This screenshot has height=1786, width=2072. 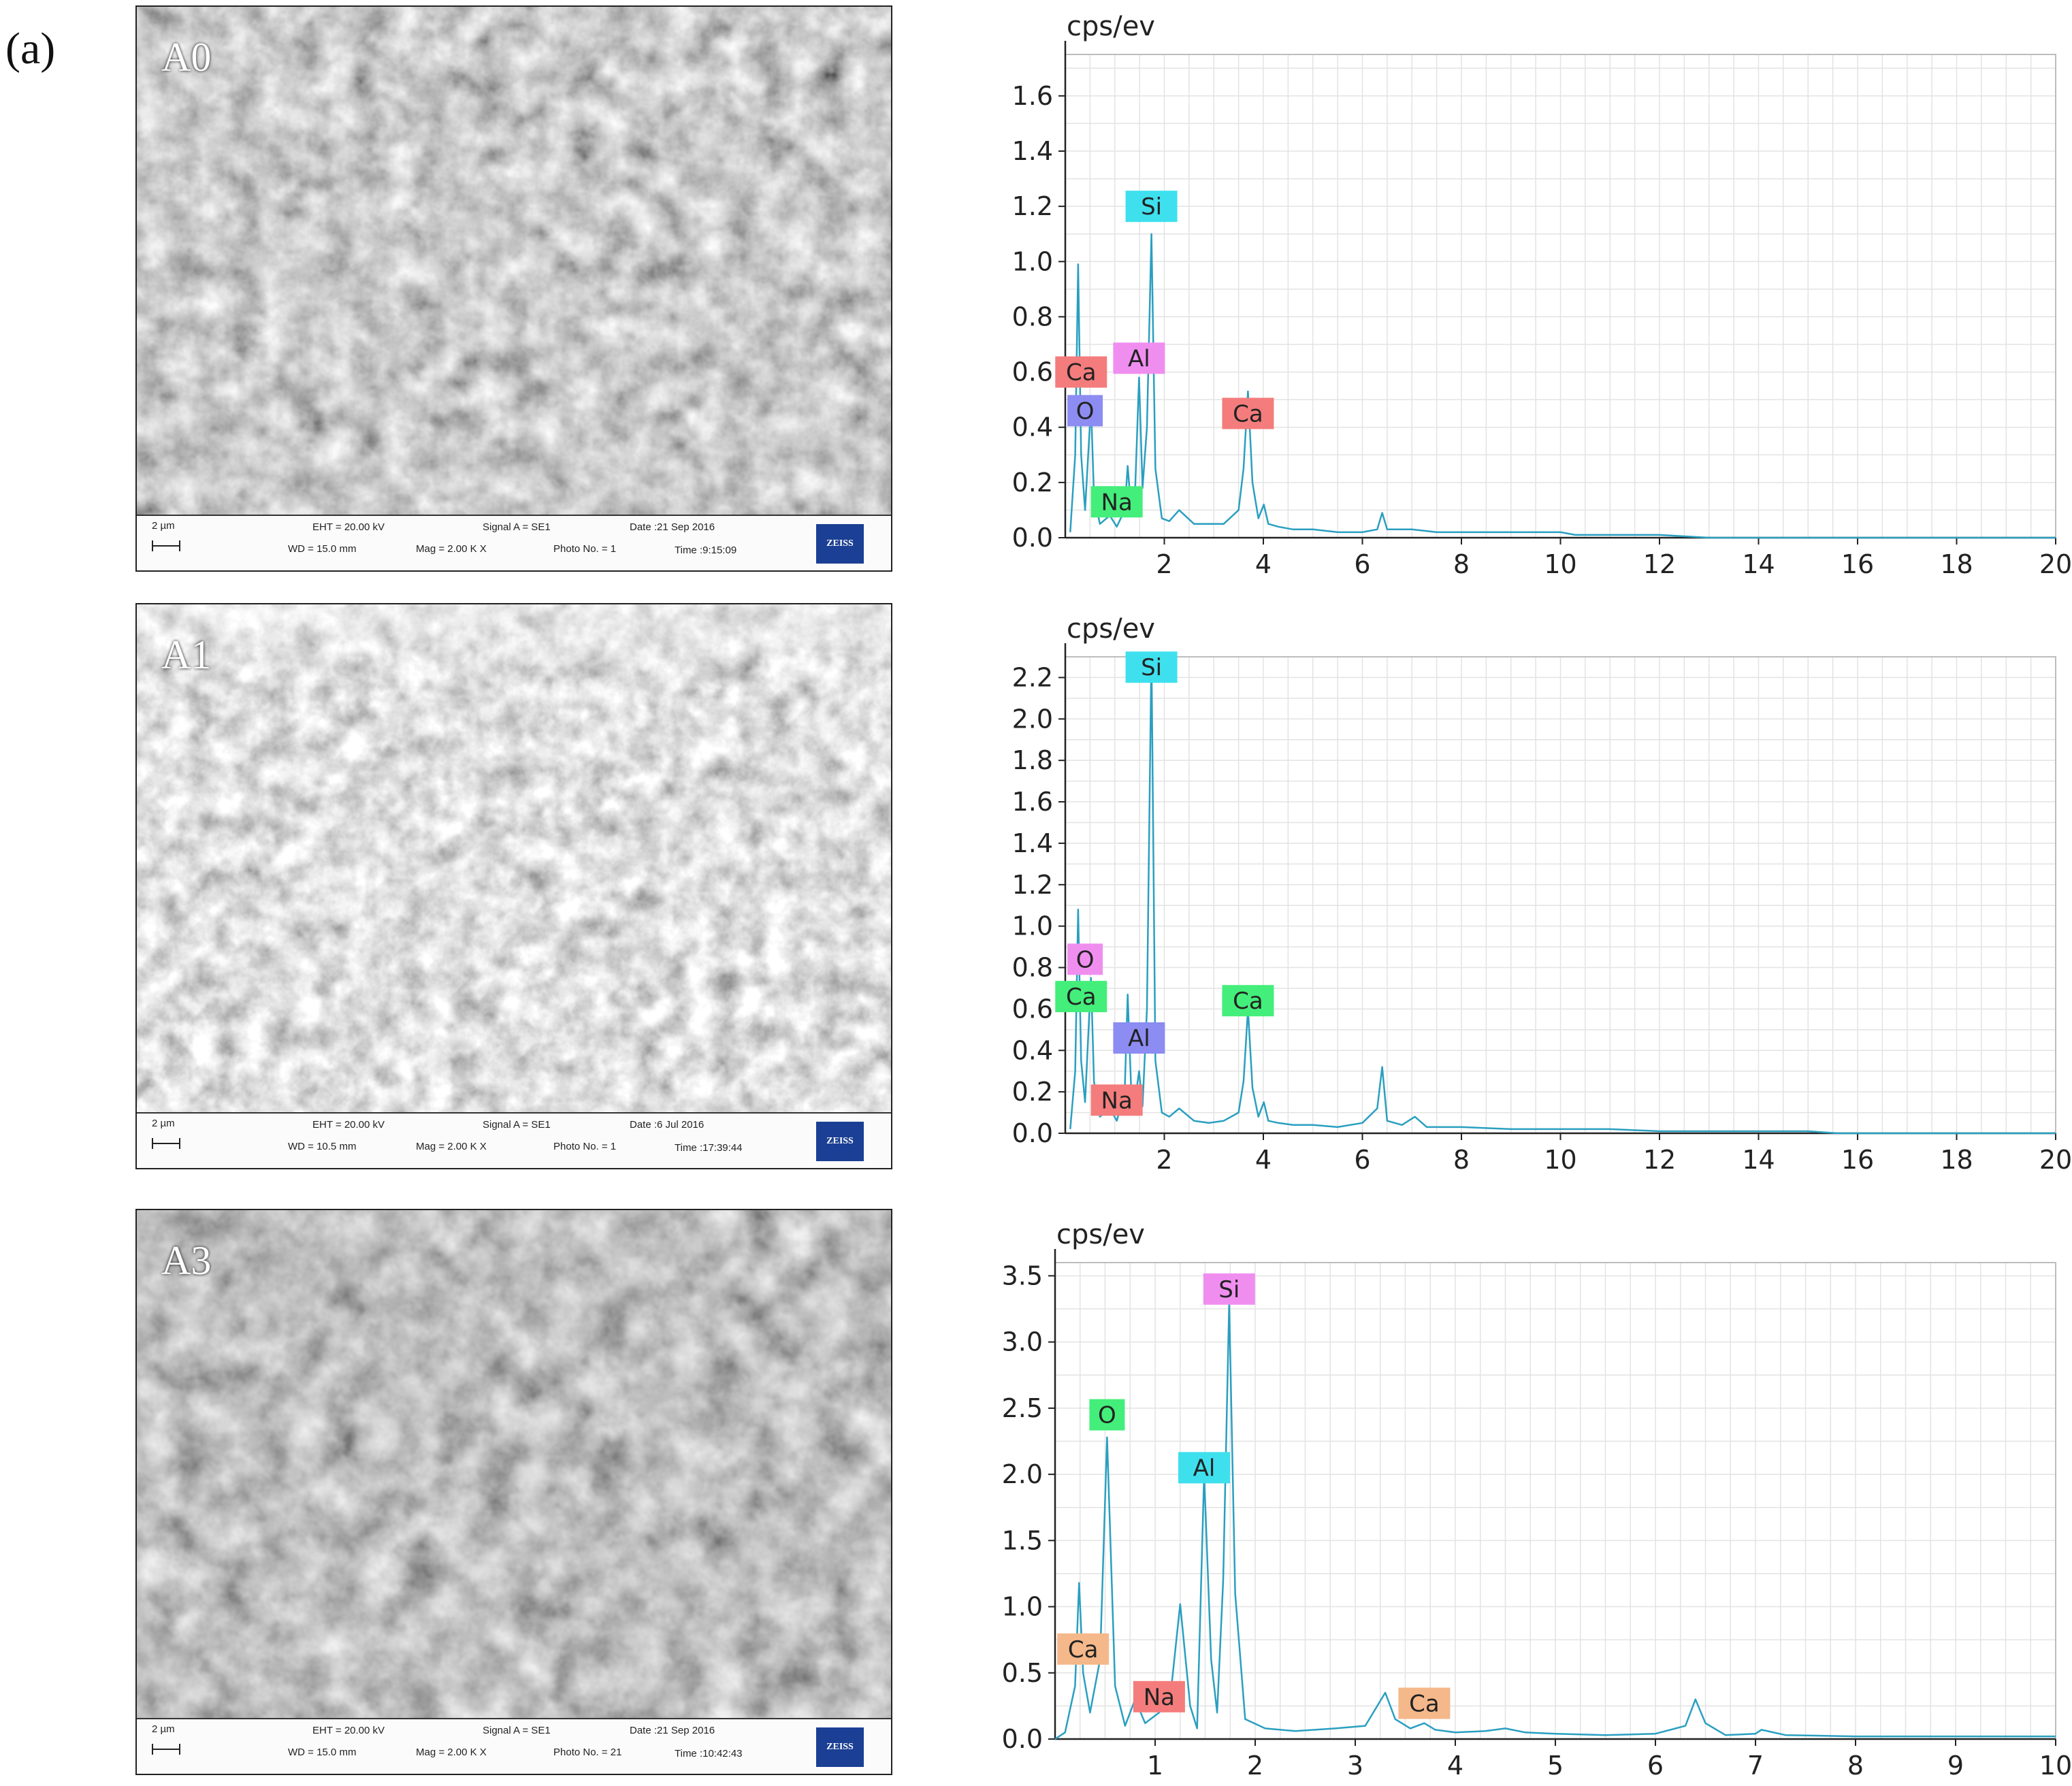 I want to click on photo-text: Photo No. = 21, so click(x=587, y=1752).